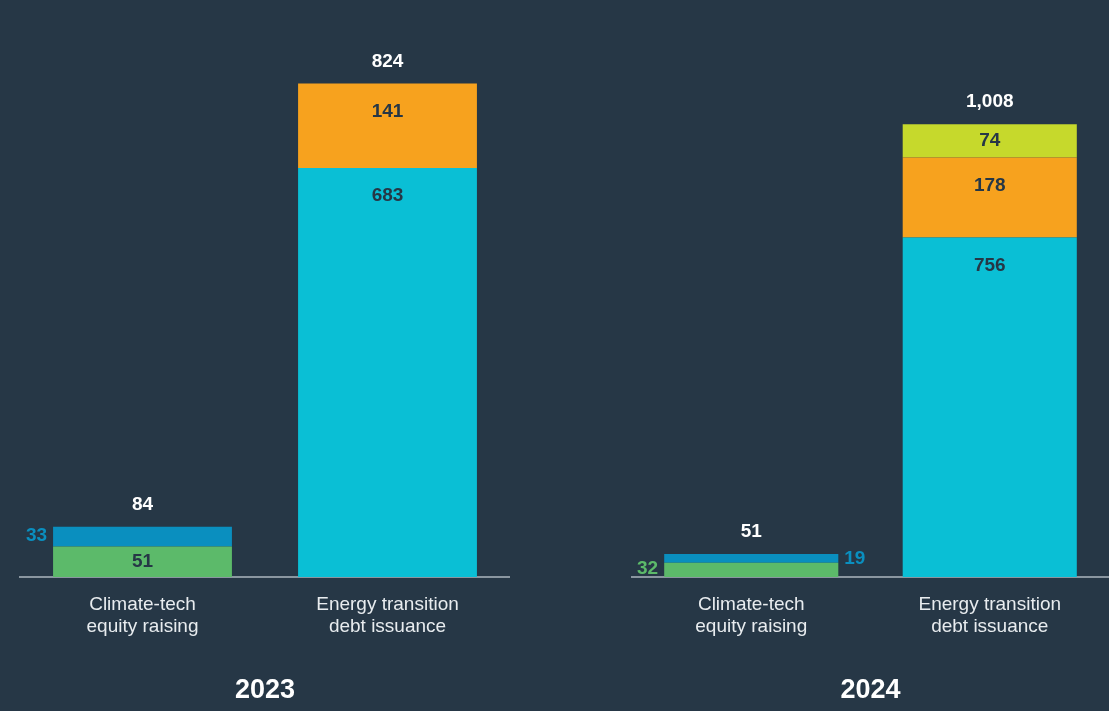 Image resolution: width=1109 pixels, height=711 pixels. Describe the element at coordinates (387, 60) in the screenshot. I see `total-label: 824` at that location.